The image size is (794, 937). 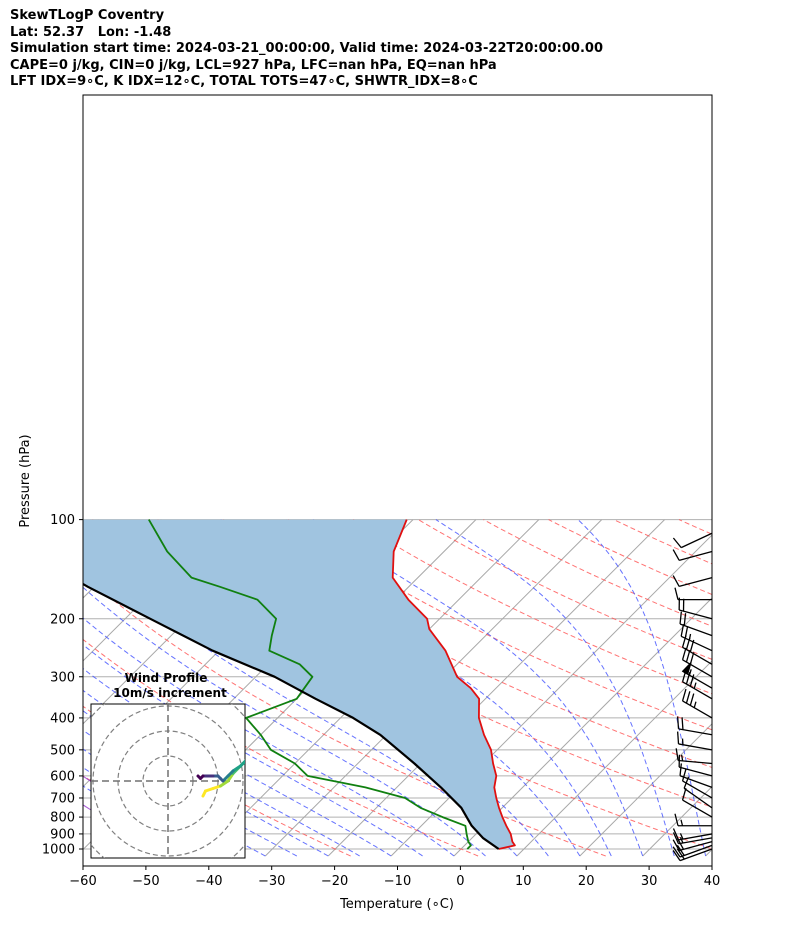 I want to click on x-tick-label: 0, so click(x=460, y=881).